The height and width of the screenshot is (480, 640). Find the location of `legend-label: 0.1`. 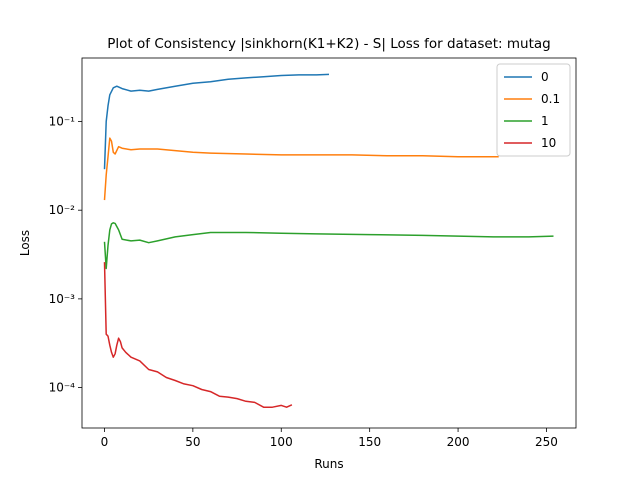

legend-label: 0.1 is located at coordinates (550, 99).